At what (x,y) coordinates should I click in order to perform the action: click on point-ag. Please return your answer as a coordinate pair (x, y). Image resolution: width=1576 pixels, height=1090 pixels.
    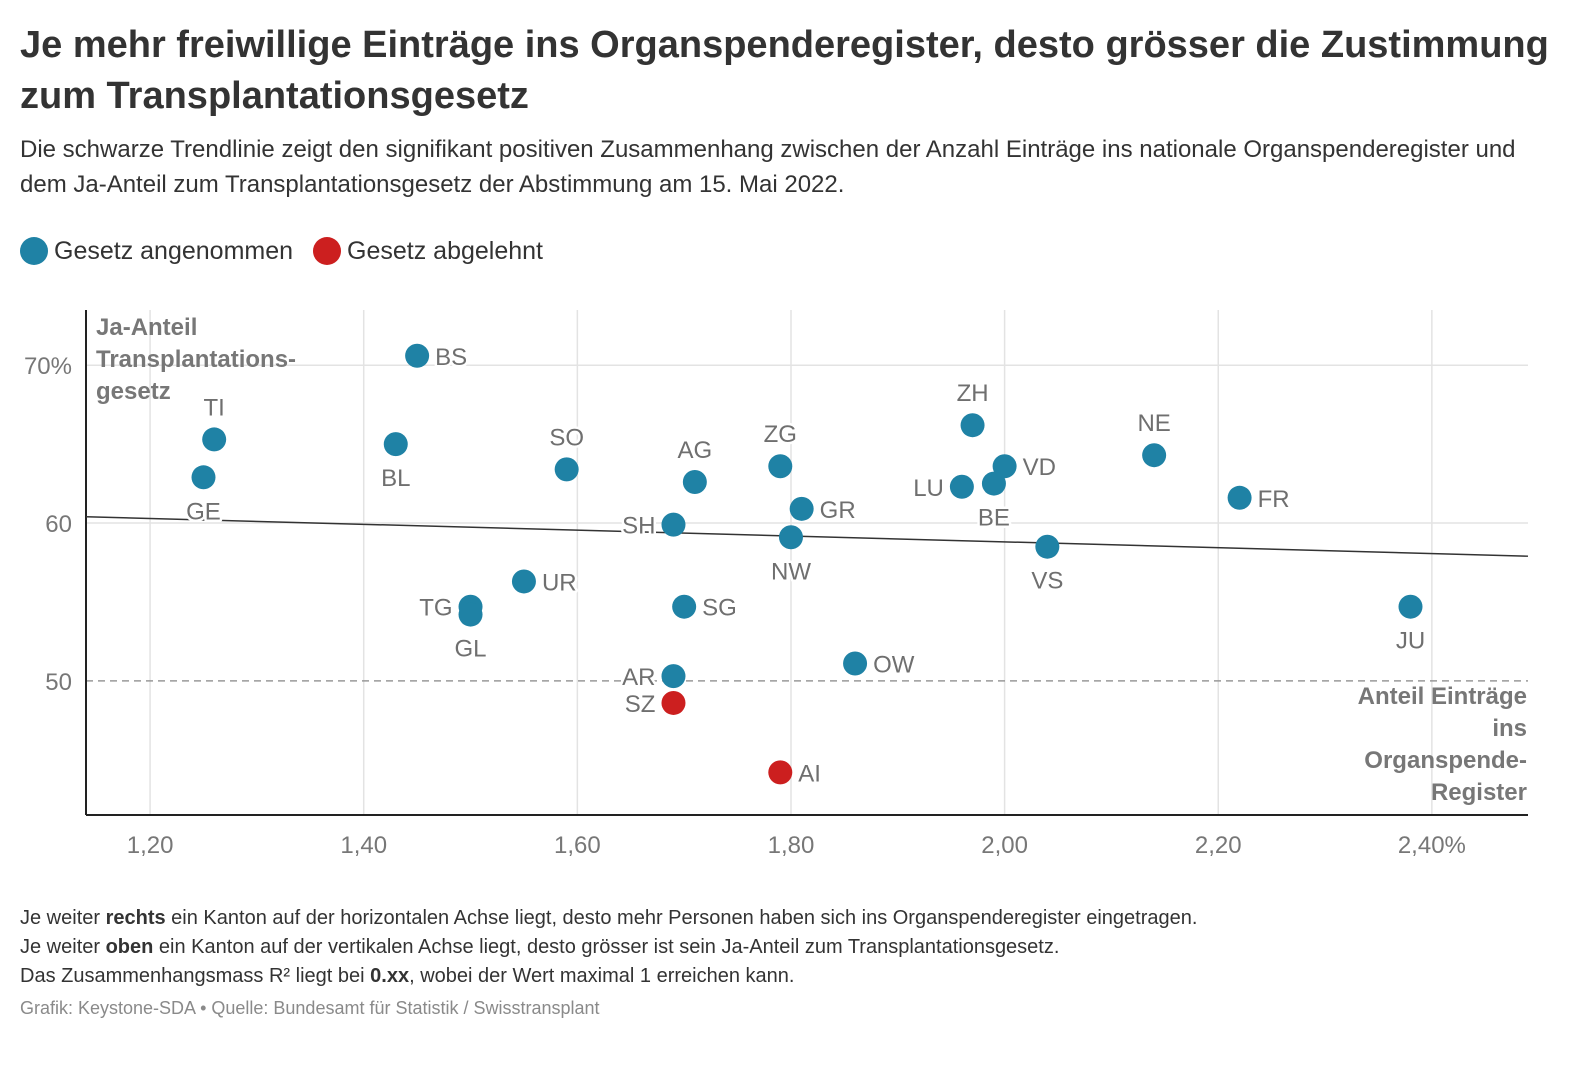
    Looking at the image, I should click on (694, 482).